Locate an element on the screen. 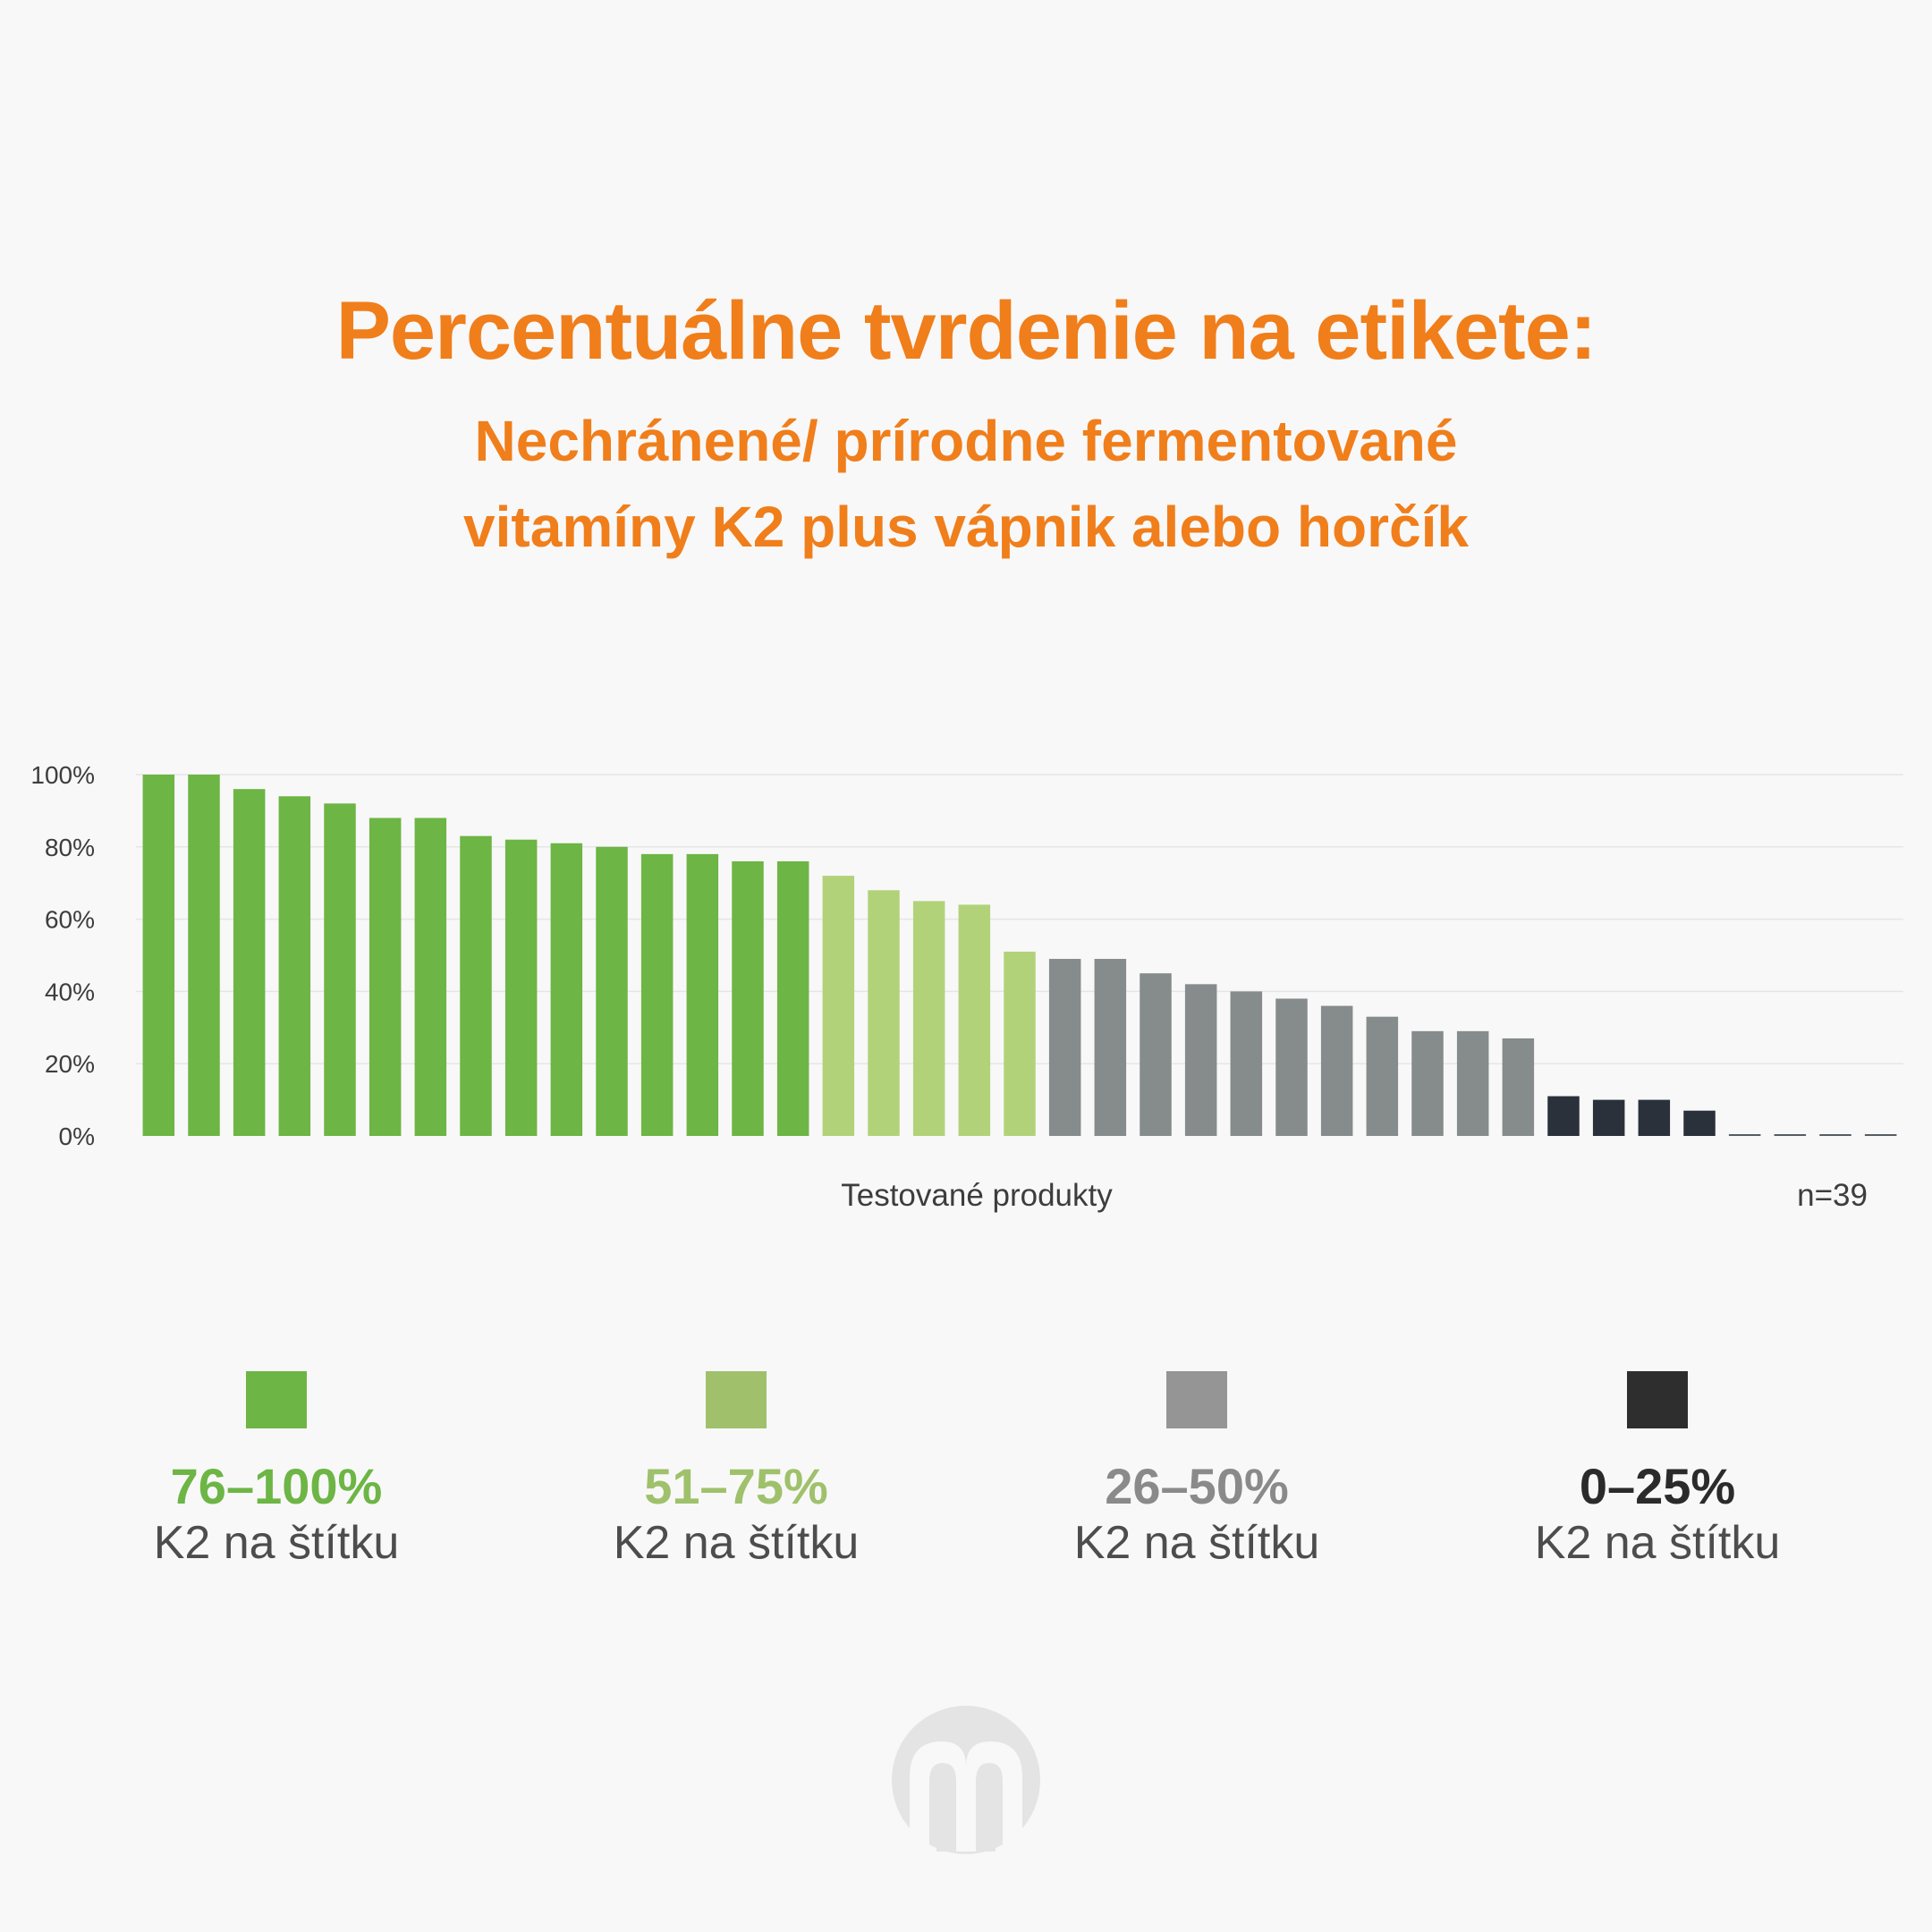  legend-range-0-25: 0–25% is located at coordinates (1657, 1486).